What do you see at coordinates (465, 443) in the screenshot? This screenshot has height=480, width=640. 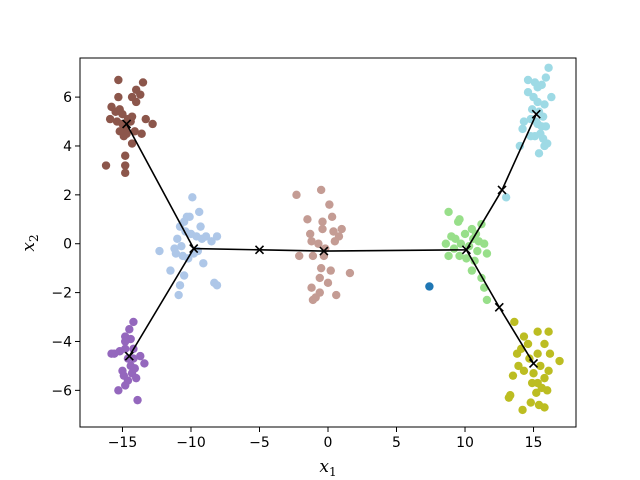 I see `x-tick-label: 10` at bounding box center [465, 443].